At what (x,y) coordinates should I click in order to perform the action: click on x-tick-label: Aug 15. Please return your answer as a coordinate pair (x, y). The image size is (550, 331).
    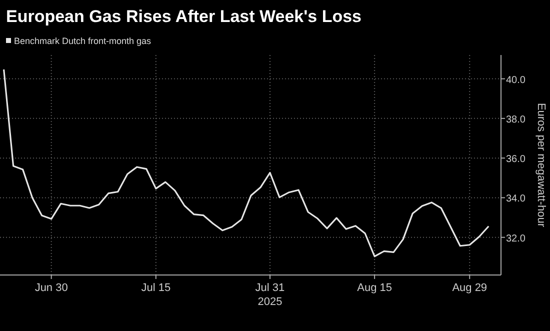
    Looking at the image, I should click on (374, 288).